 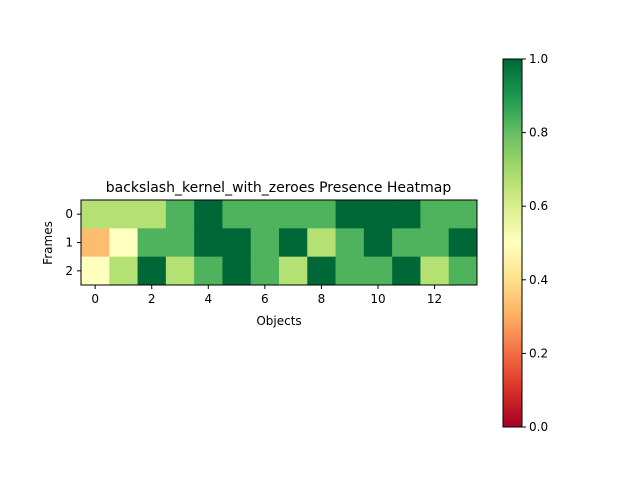 What do you see at coordinates (538, 133) in the screenshot?
I see `colorbar-tick-label: 0.8` at bounding box center [538, 133].